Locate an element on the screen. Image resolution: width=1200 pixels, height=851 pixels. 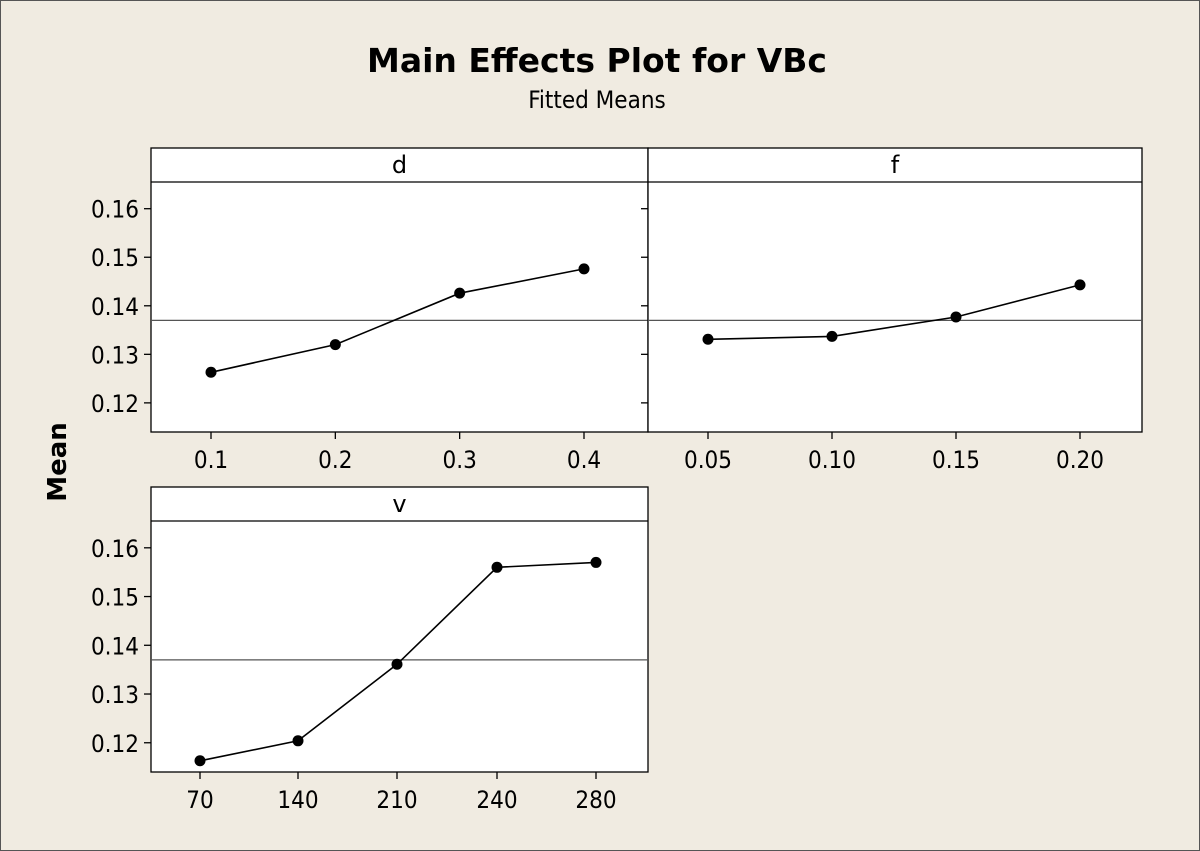
panel-label-v: v is located at coordinates (399, 504).